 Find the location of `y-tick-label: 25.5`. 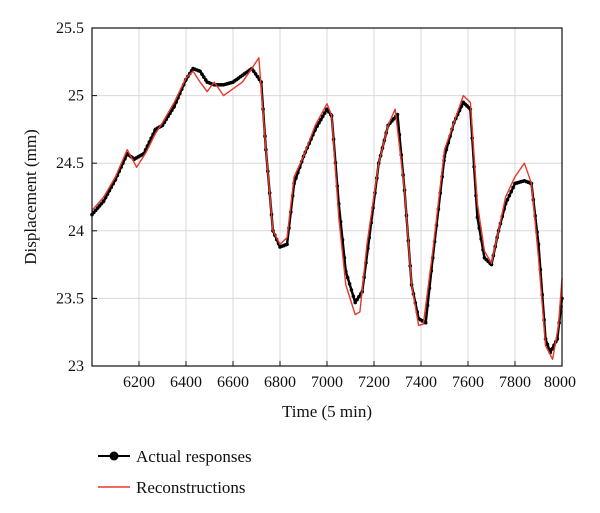

y-tick-label: 25.5 is located at coordinates (70, 28).